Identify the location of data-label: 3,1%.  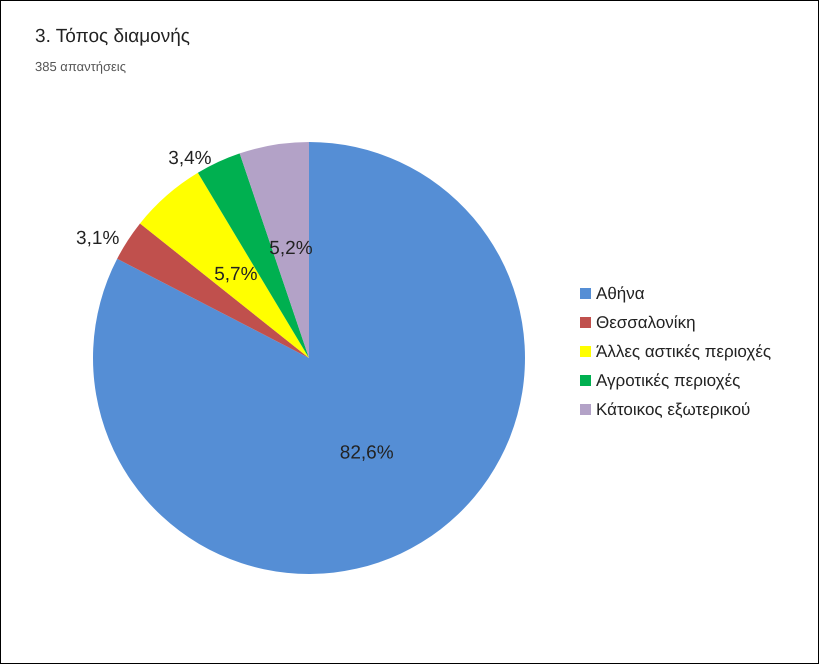
(98, 238).